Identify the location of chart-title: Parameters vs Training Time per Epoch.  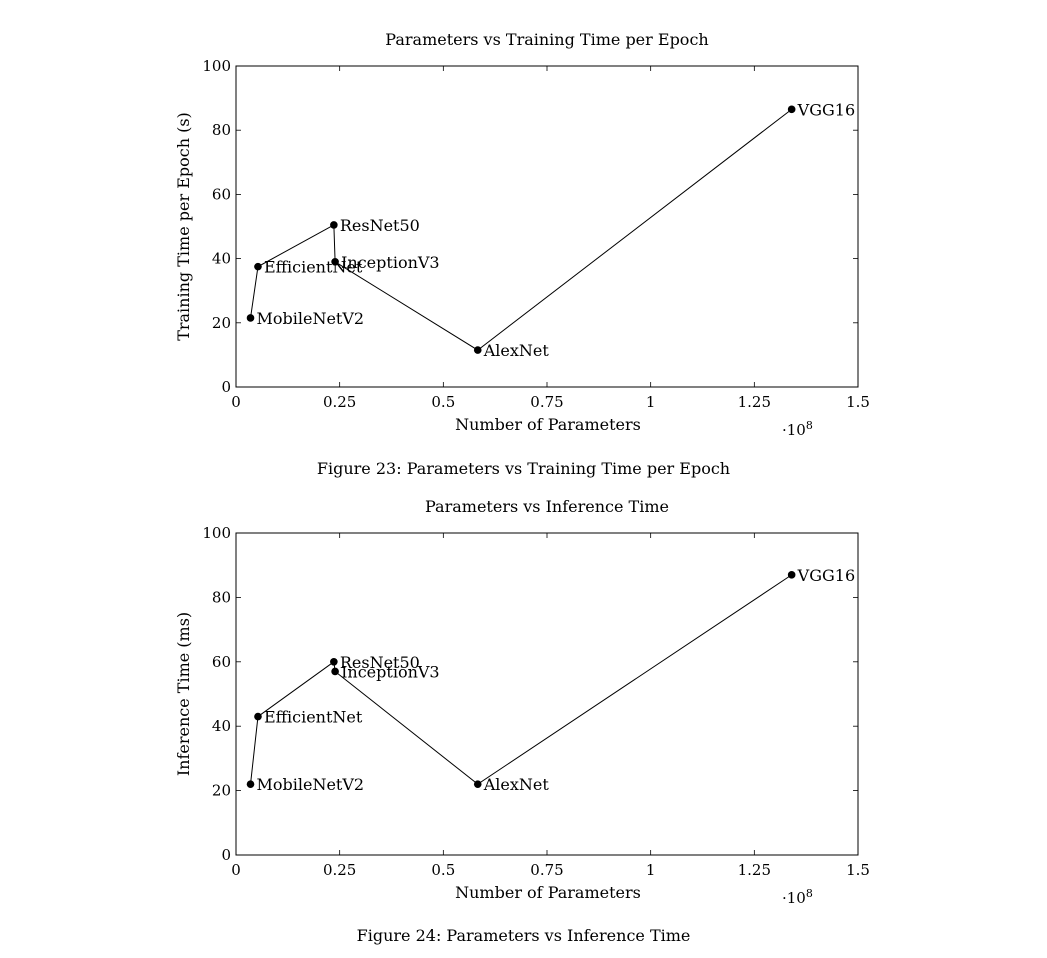
(546, 39).